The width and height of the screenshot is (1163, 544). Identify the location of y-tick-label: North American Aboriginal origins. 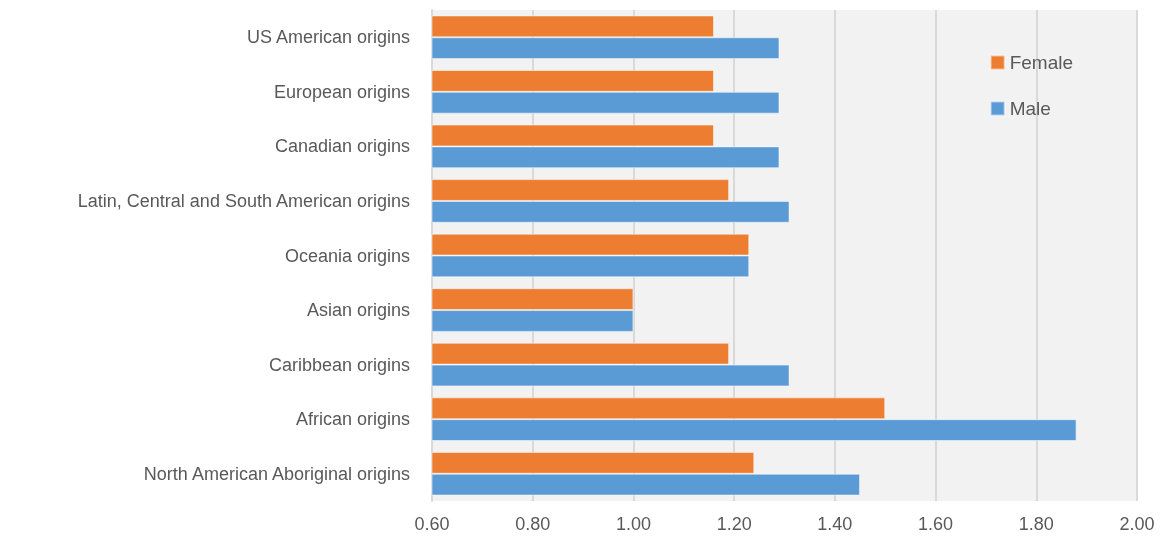
(276, 473).